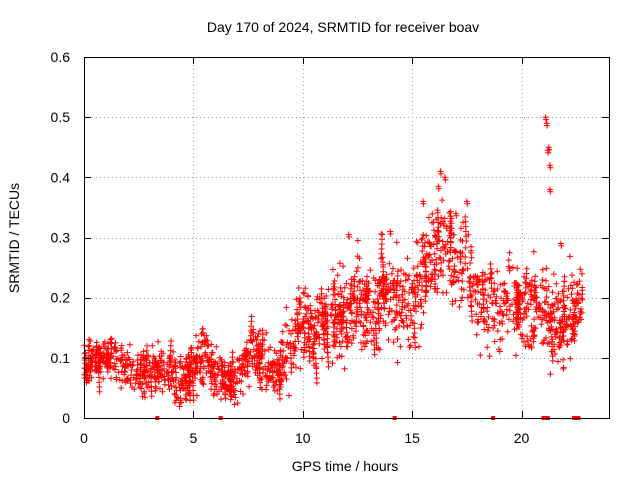  Describe the element at coordinates (14, 238) in the screenshot. I see `y-axis-label: SRMTID / TECUs` at that location.